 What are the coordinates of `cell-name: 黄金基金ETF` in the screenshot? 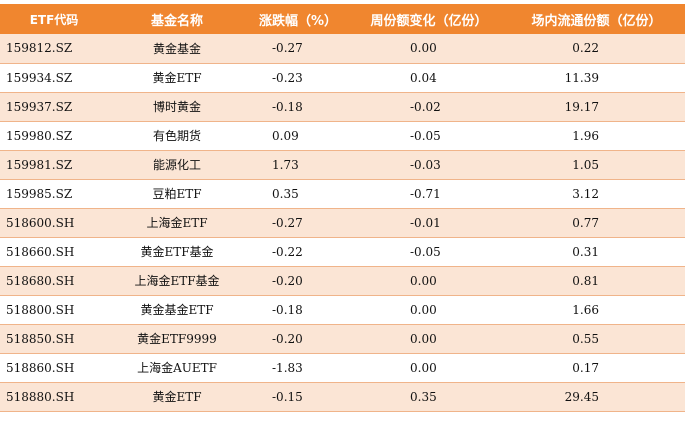 It's located at (177, 310).